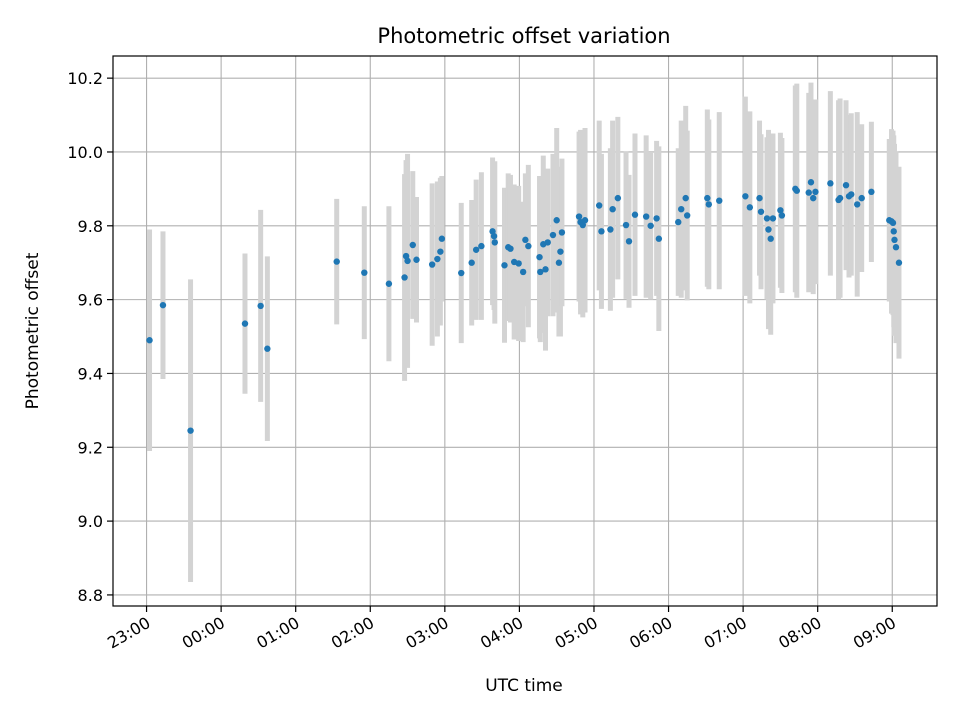 The height and width of the screenshot is (720, 960). Describe the element at coordinates (203, 633) in the screenshot. I see `x-tick-label: 00:00` at that location.